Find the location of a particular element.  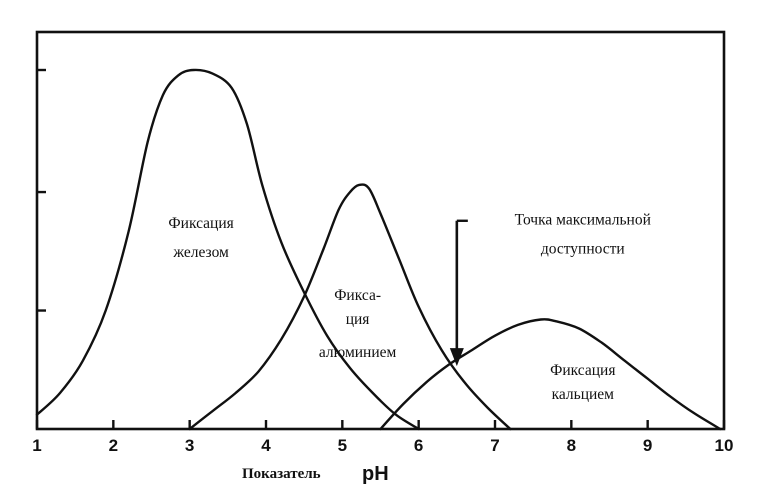

annotation-calcium-fixation: Фиксация кальцием is located at coordinates (582, 382).